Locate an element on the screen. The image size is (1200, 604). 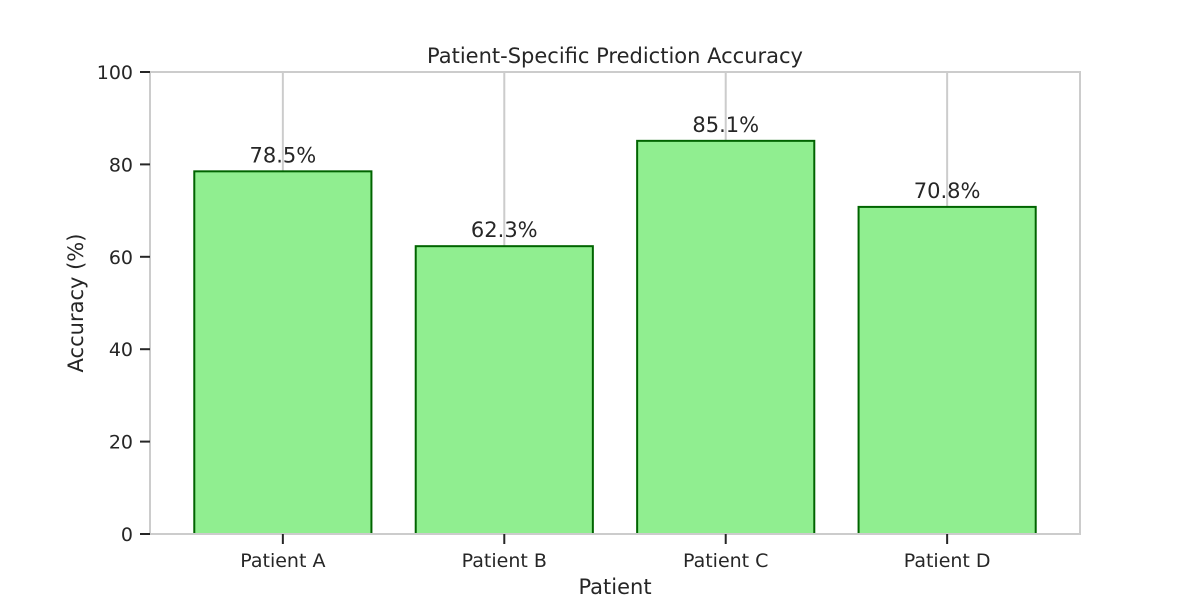
y-tick-label: 100 is located at coordinates (115, 73).